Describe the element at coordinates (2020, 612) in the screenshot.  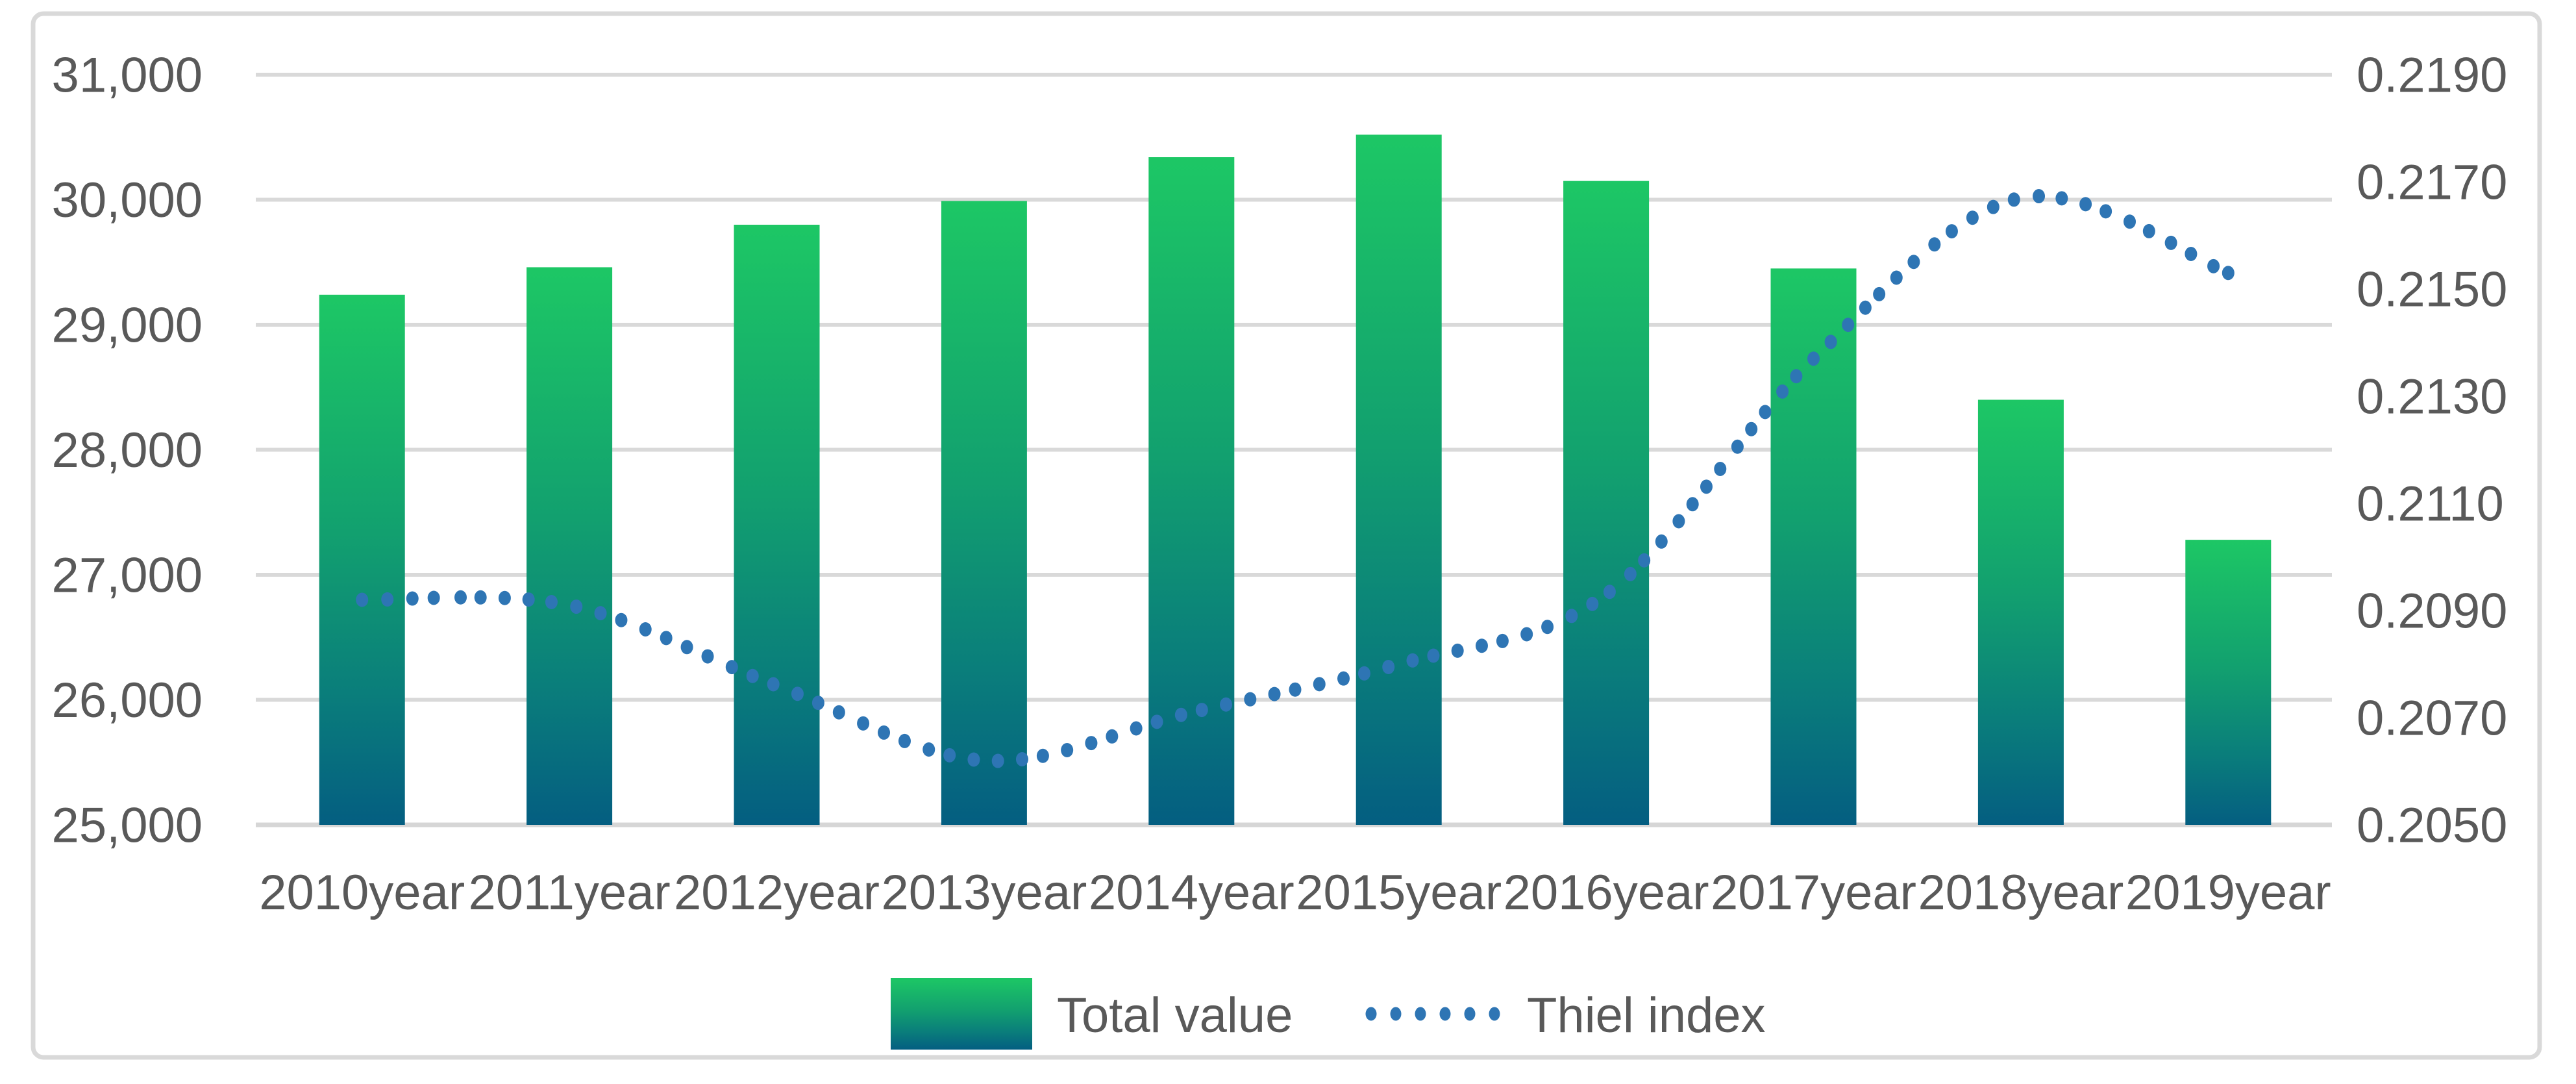
I see `bar-2018year` at that location.